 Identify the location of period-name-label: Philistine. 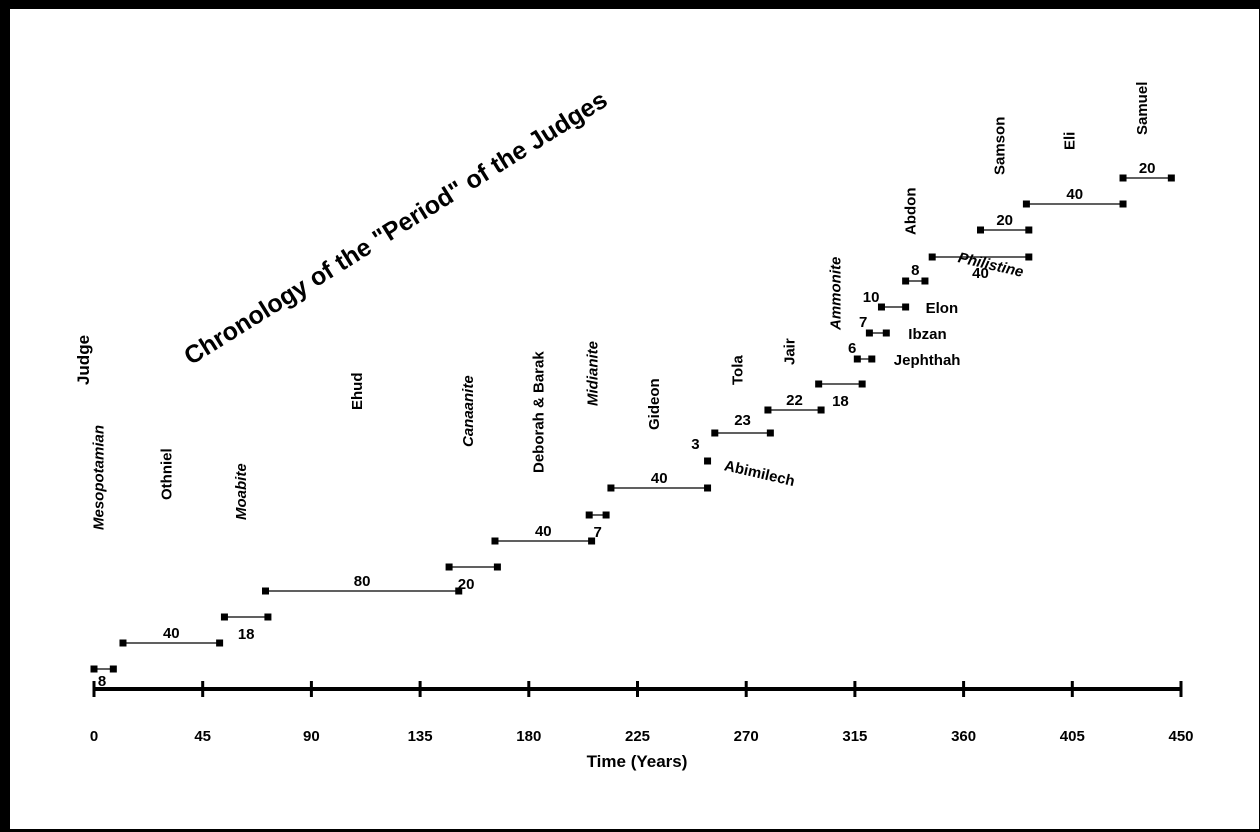
(990, 265).